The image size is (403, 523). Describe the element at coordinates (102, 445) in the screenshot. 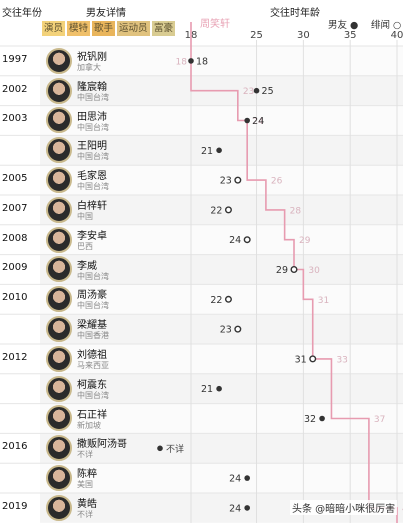

I see `boyfriend-name: 撒贩阿汤哥` at that location.